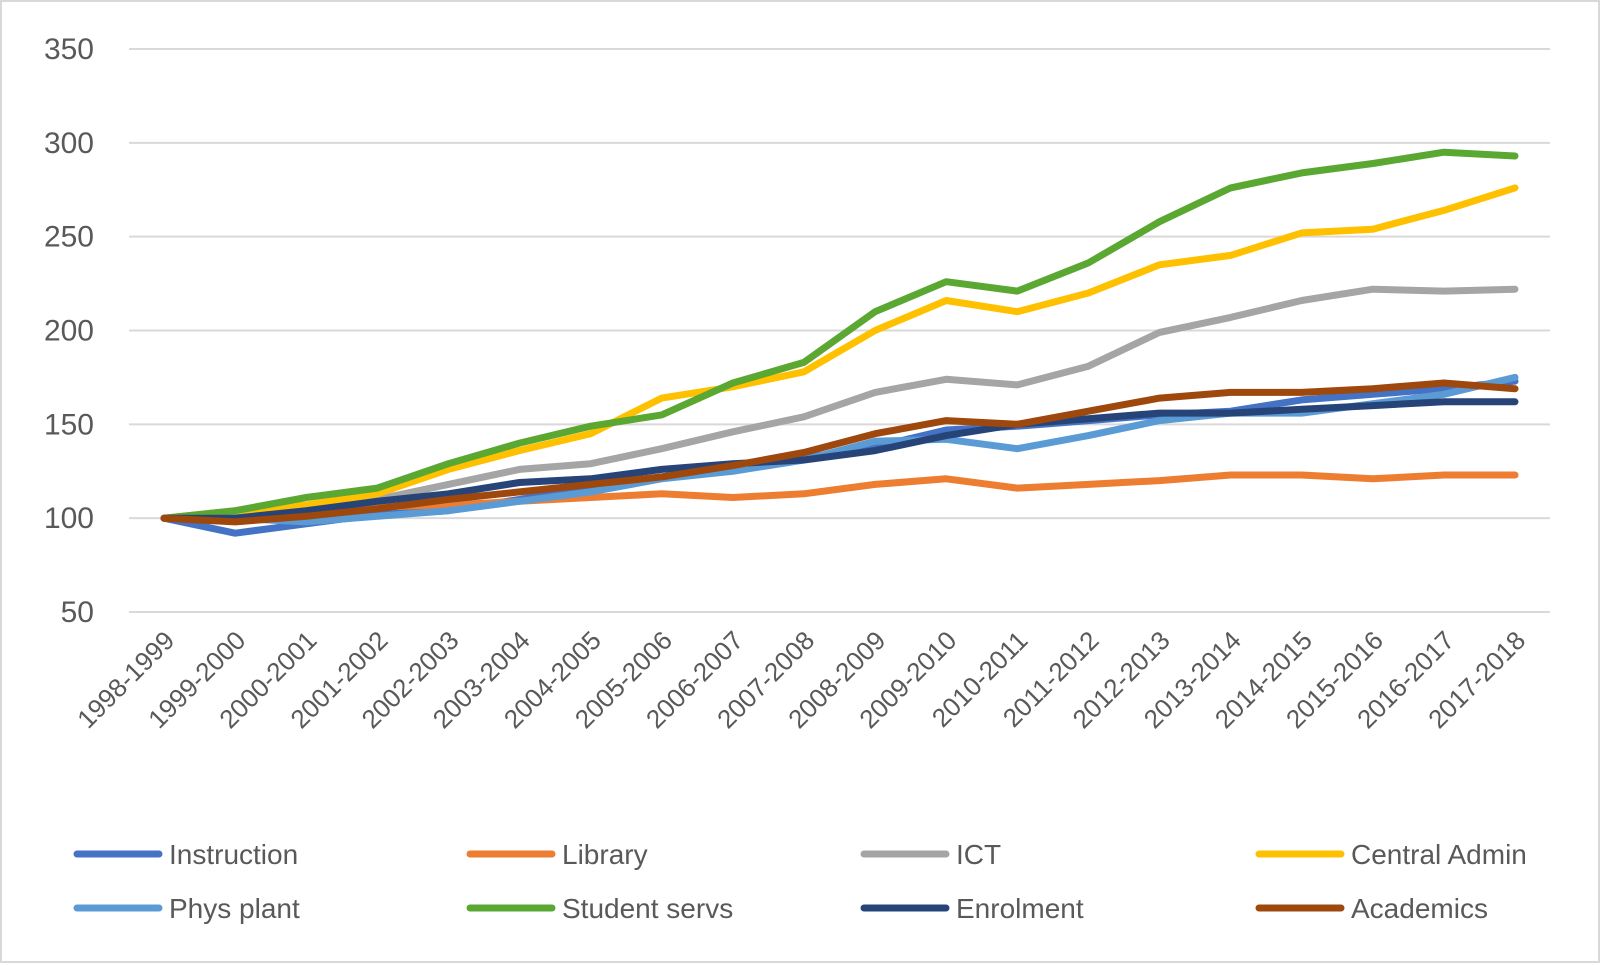  Describe the element at coordinates (978, 854) in the screenshot. I see `legend-label-ict: ICT` at that location.